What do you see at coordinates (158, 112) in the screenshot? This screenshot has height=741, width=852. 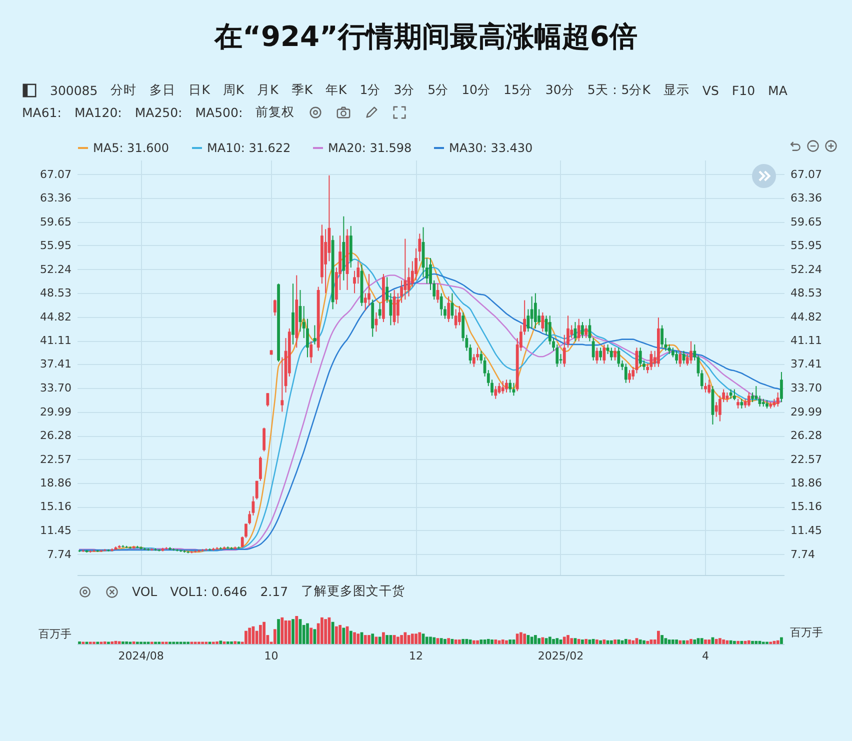 I see `text: MA250:` at bounding box center [158, 112].